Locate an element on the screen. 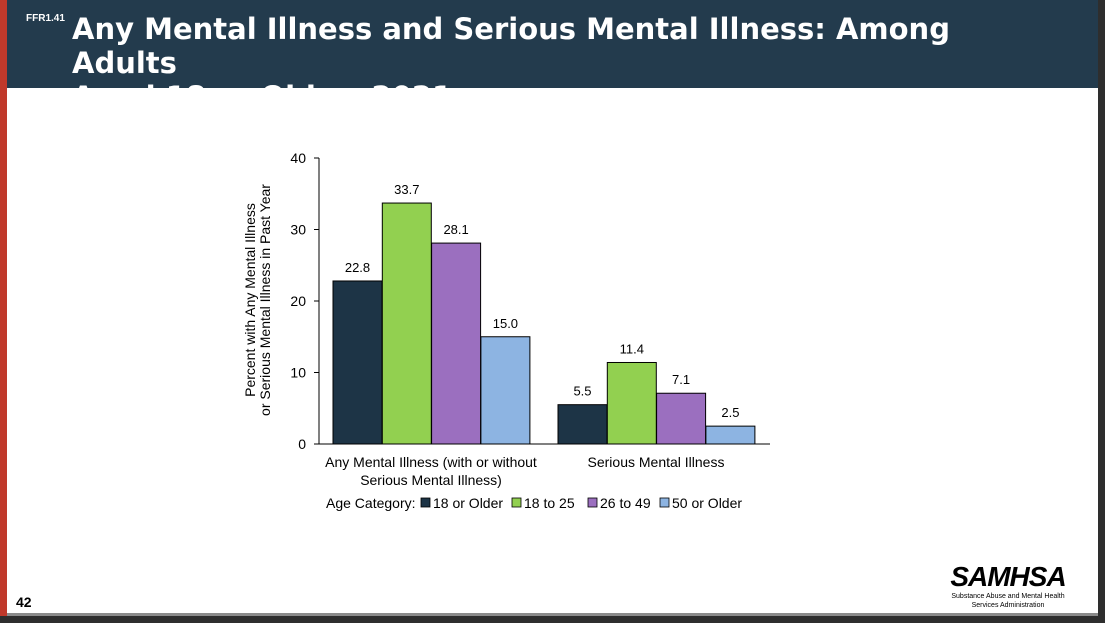 This screenshot has height=623, width=1105. legend-title: Age Category: is located at coordinates (371, 503).